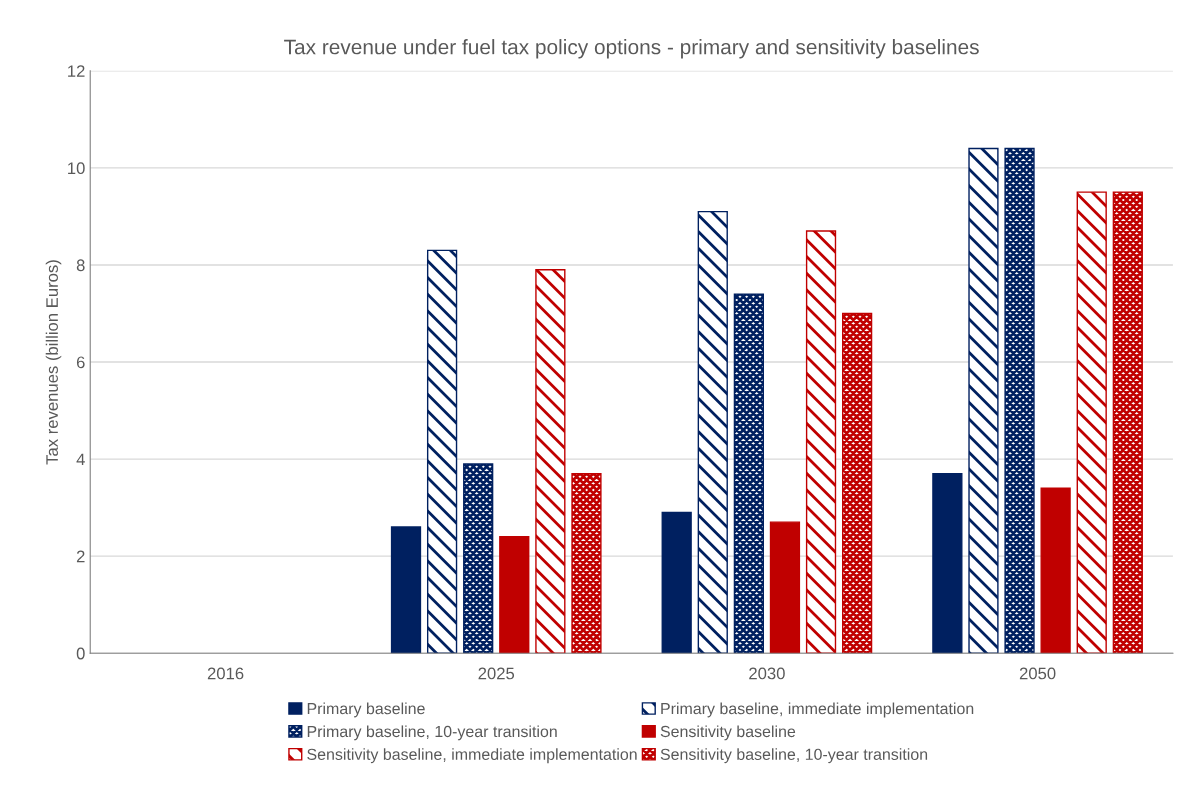 This screenshot has height=787, width=1203. Describe the element at coordinates (76, 168) in the screenshot. I see `y-tick-label: 10` at that location.